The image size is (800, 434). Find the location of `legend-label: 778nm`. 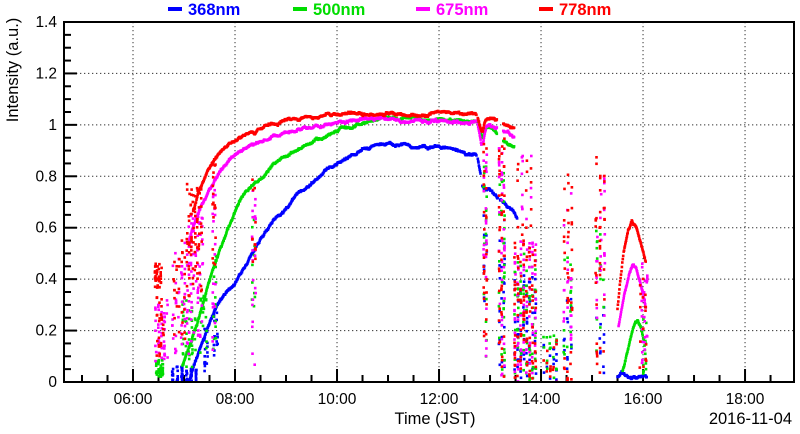

legend-label: 778nm is located at coordinates (585, 10).